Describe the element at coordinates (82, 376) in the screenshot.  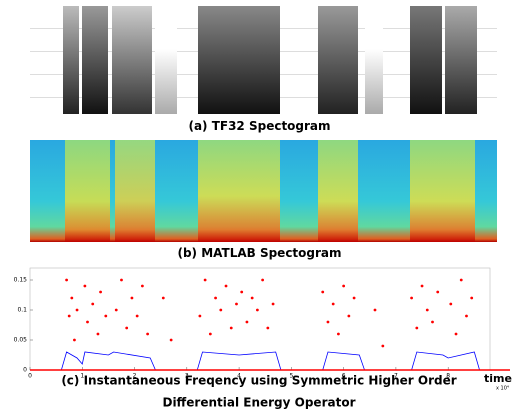
I see `x-tick-label: 1` at that location.